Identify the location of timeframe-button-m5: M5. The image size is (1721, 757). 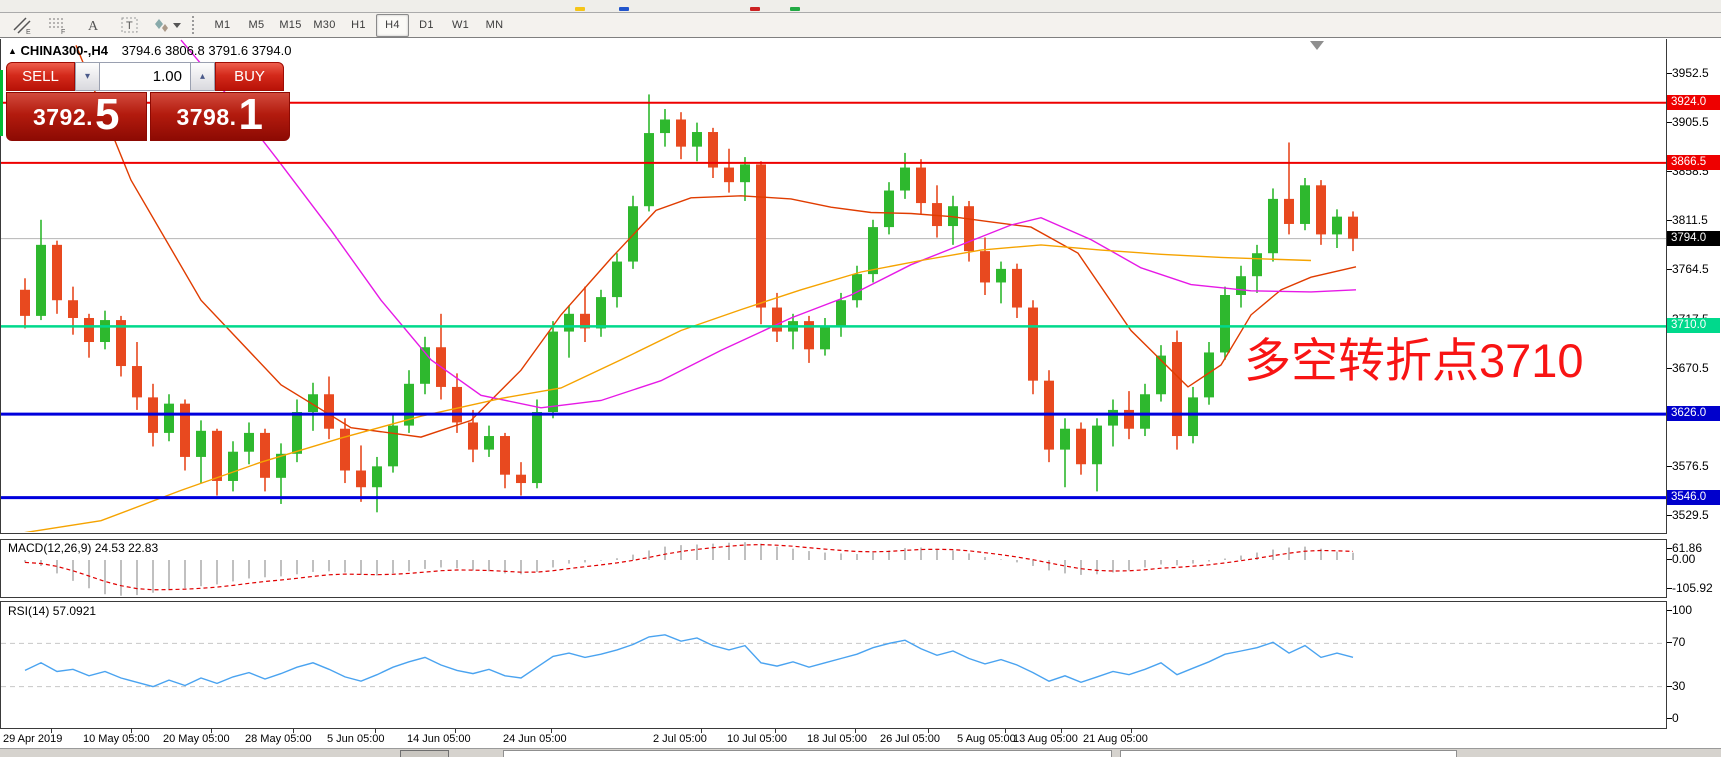
(256, 25).